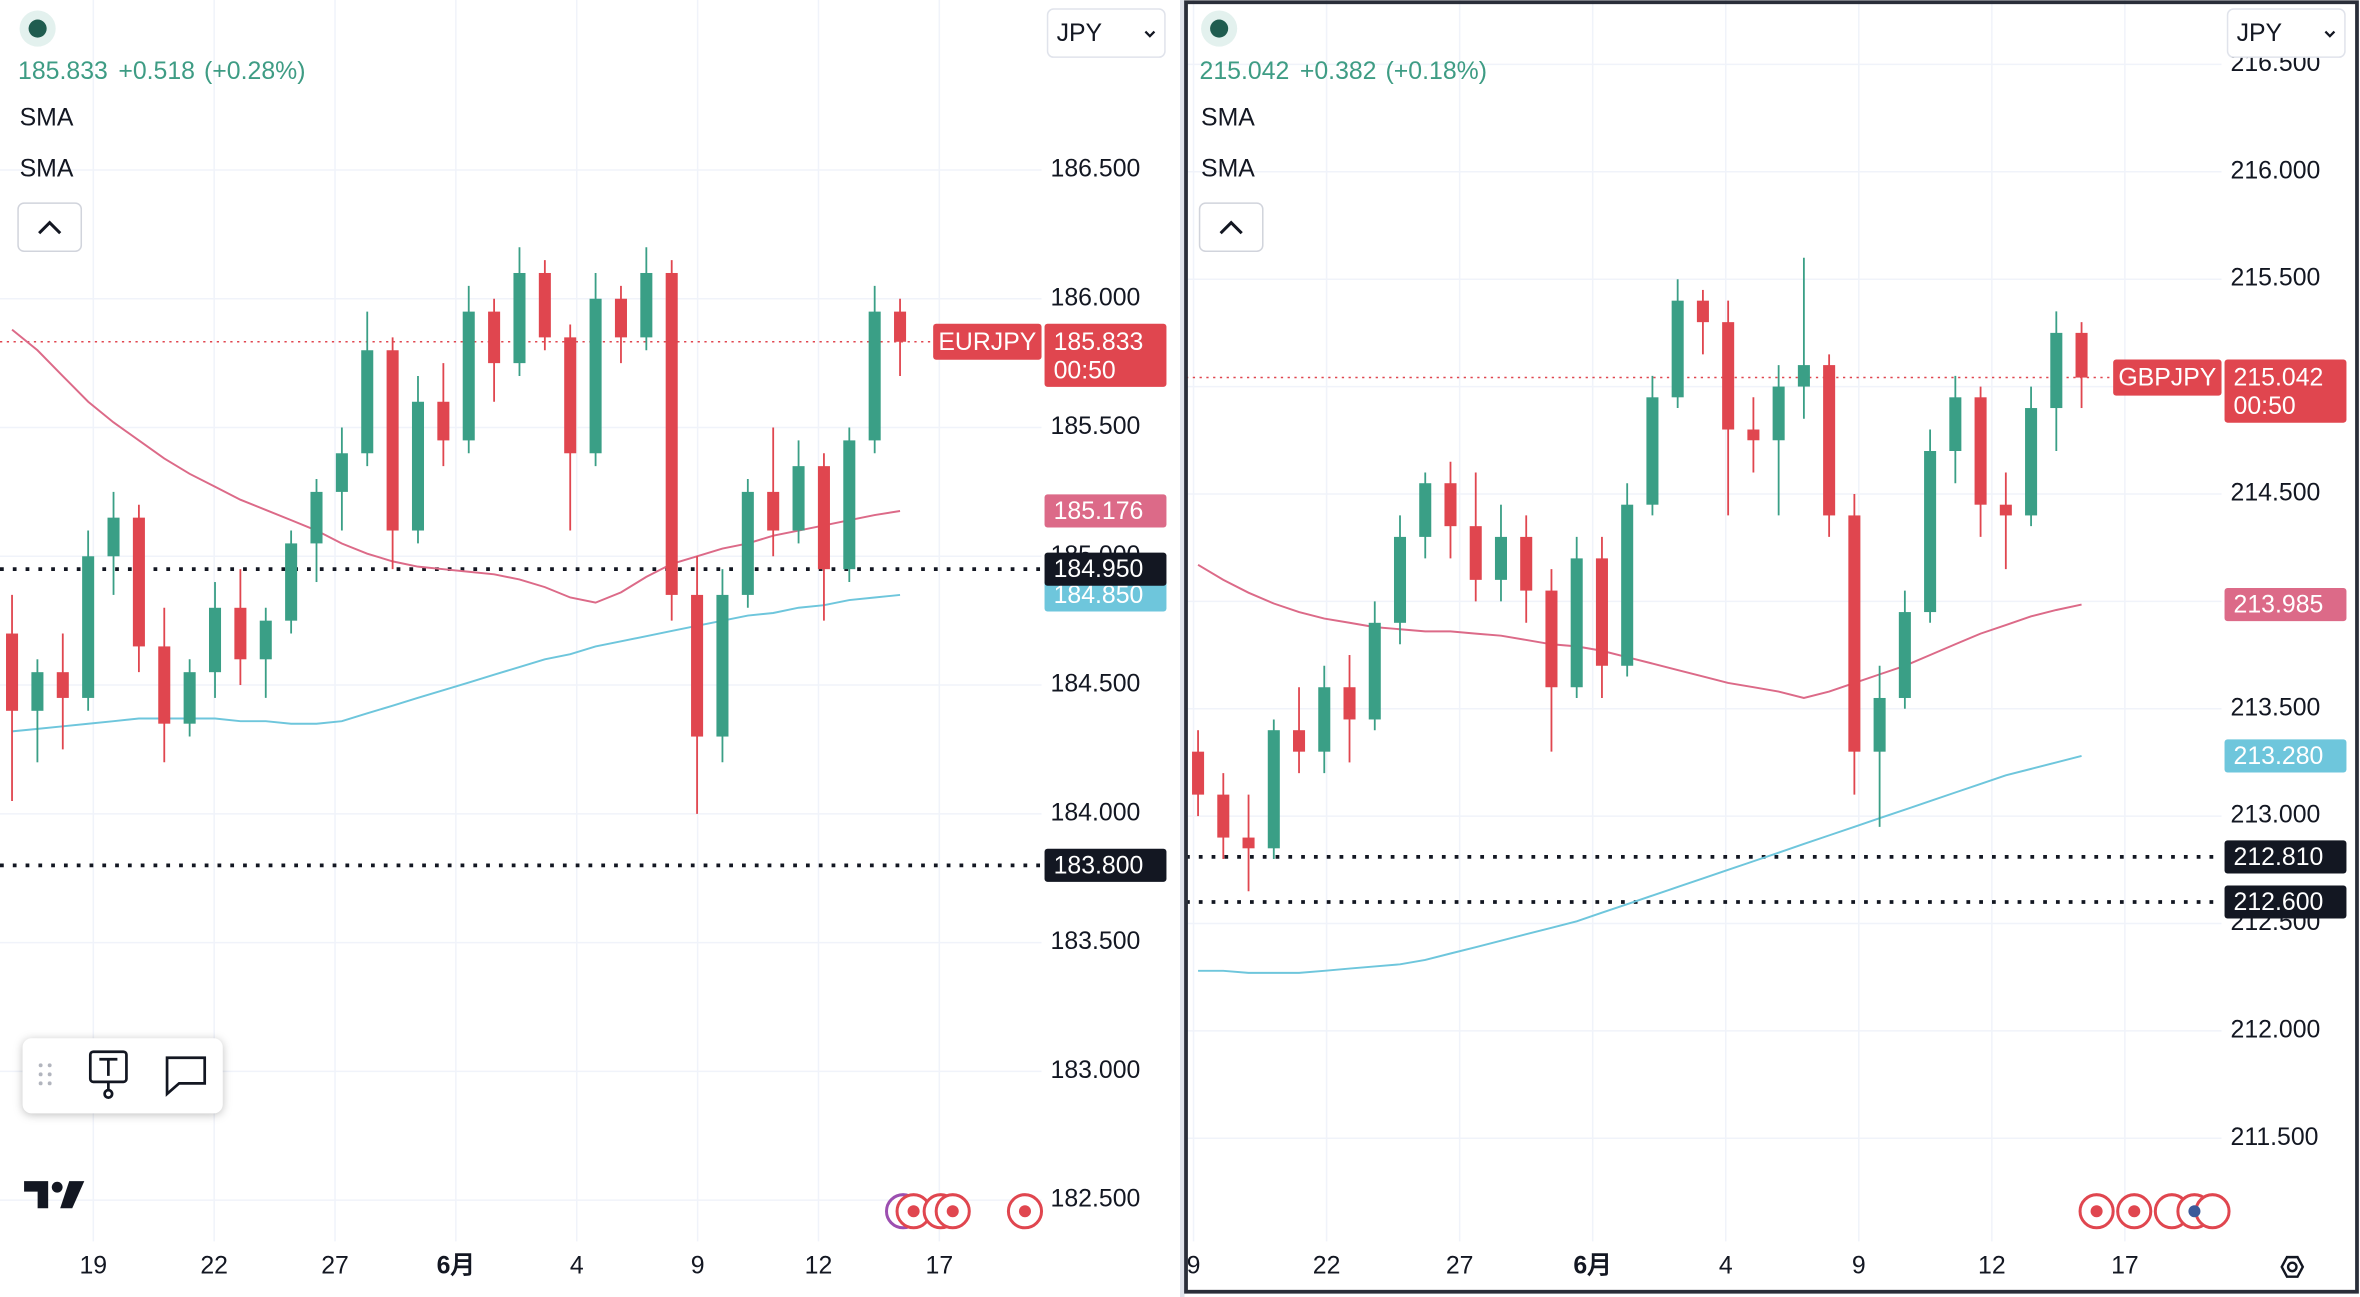  Describe the element at coordinates (2330, 34) in the screenshot. I see `dropdown-chevron` at that location.